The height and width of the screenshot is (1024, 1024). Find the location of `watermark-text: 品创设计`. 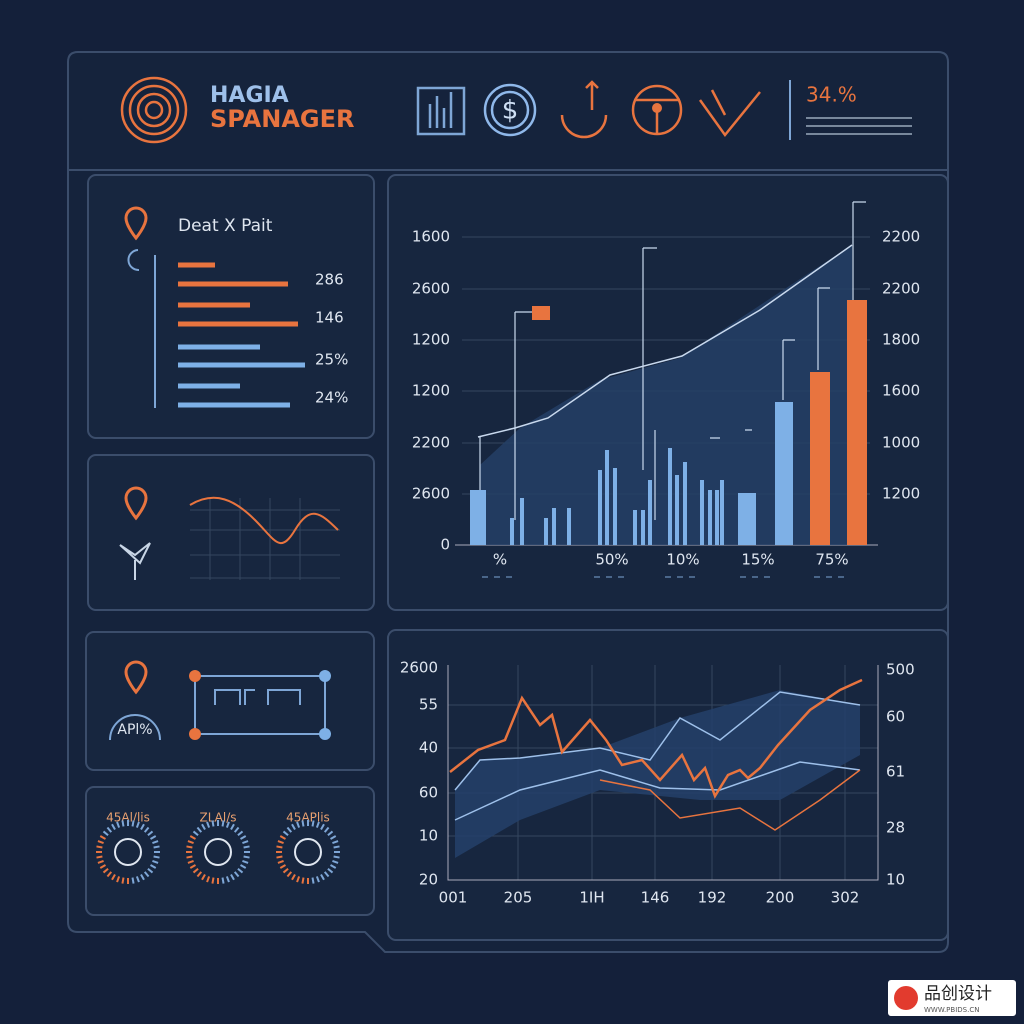

watermark-text: 品创设计 is located at coordinates (958, 994).